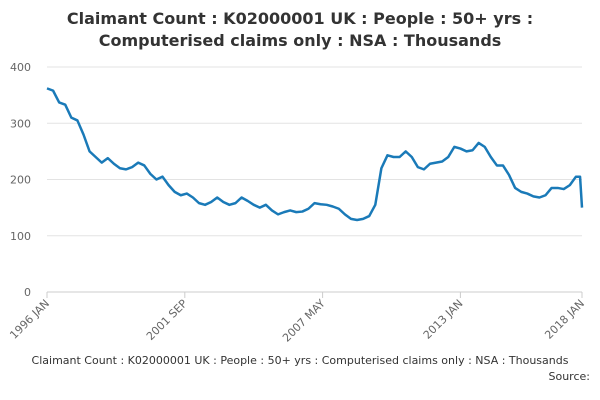 This screenshot has height=400, width=600. I want to click on x-tick-label: 2007 MAY, so click(304, 321).